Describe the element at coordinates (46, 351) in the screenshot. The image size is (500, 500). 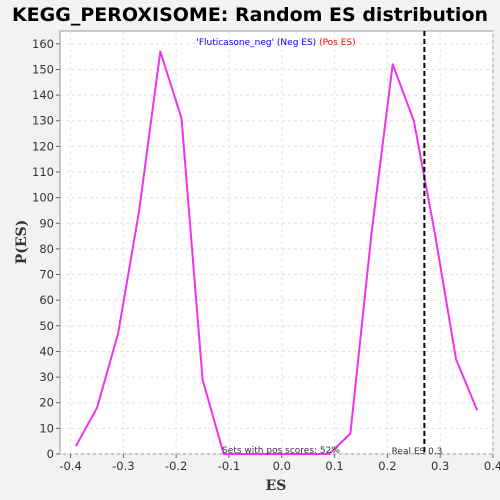
I see `y-tick-label: 40` at that location.